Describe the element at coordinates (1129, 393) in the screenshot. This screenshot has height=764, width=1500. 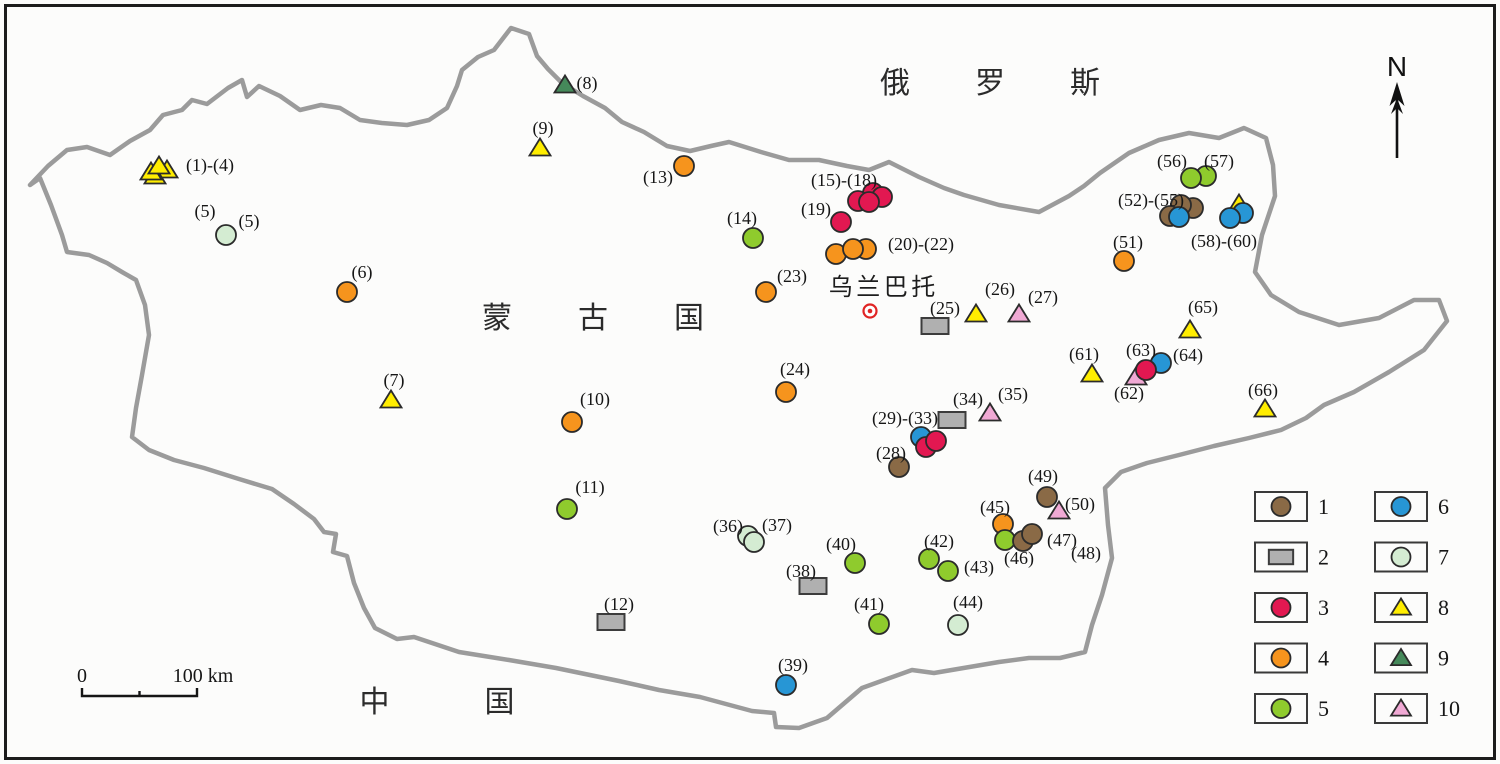
I see `site-label: (62)` at that location.